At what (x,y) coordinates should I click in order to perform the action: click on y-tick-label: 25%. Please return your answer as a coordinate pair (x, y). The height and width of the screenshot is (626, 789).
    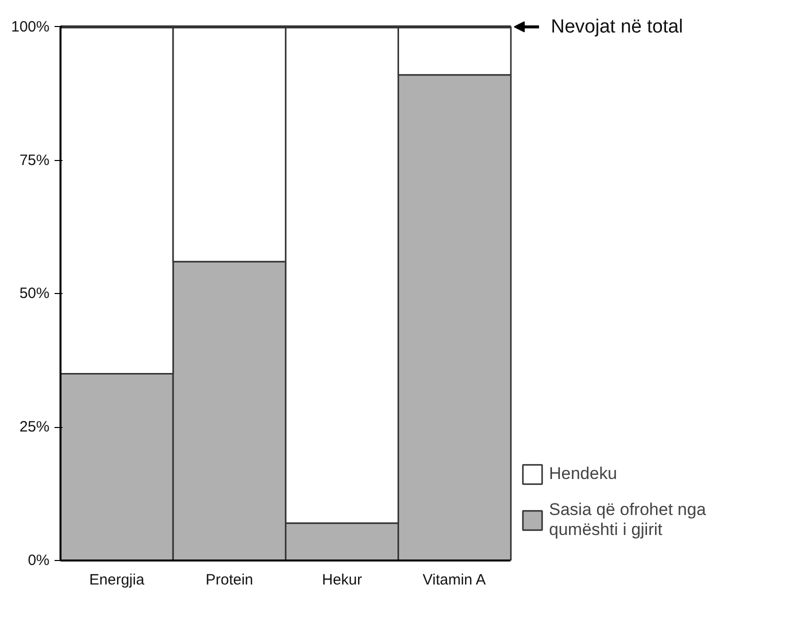
    Looking at the image, I should click on (34, 427).